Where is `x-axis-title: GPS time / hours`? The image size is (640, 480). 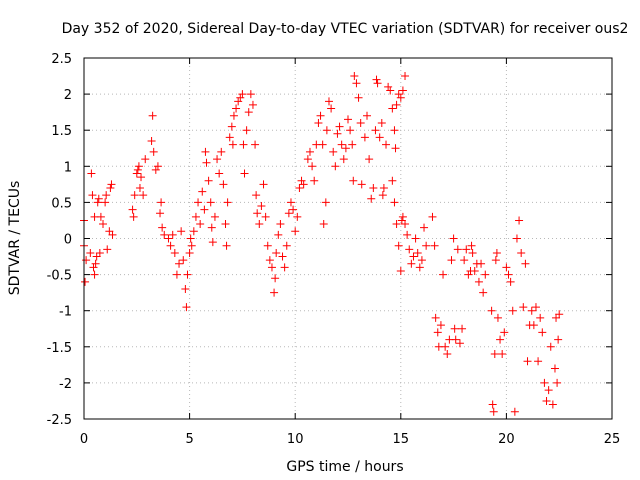 x-axis-title: GPS time / hours is located at coordinates (344, 467).